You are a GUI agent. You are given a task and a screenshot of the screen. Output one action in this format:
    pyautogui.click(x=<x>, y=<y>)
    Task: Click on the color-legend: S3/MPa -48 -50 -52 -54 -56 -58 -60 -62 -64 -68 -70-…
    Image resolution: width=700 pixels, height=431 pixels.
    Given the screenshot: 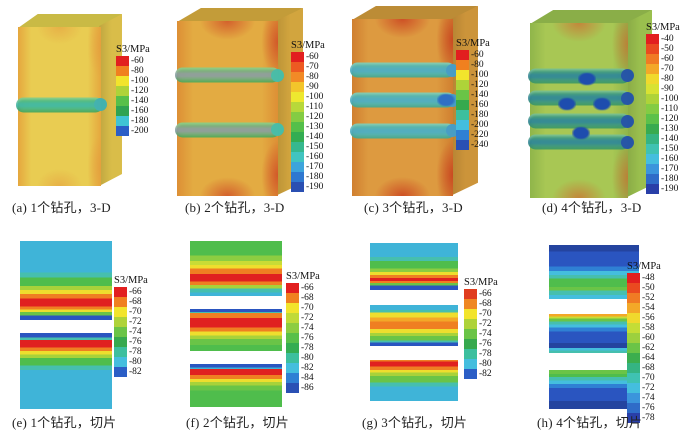 What is the action you would take?
    pyautogui.click(x=644, y=342)
    